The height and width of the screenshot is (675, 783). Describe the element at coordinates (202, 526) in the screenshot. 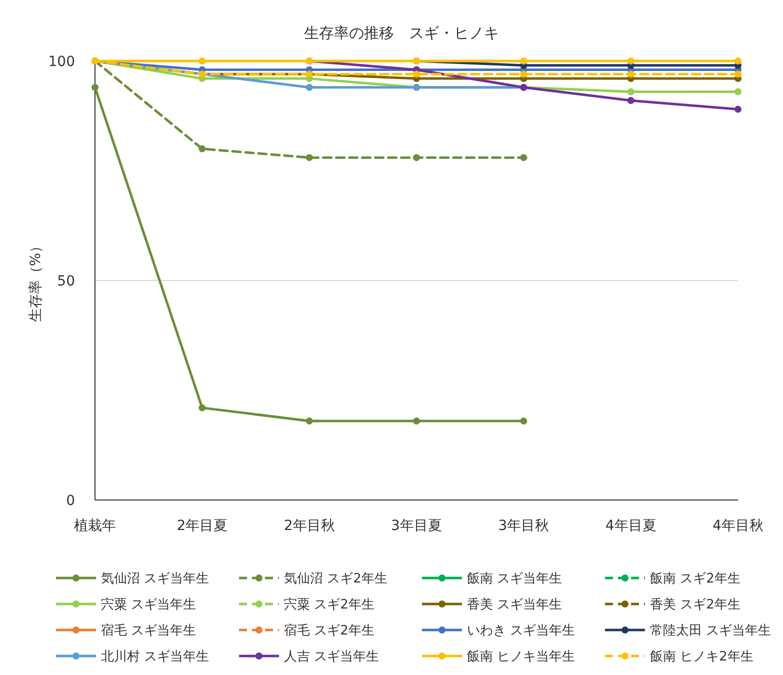

I see `x-tick-label: 2年目夏` at that location.